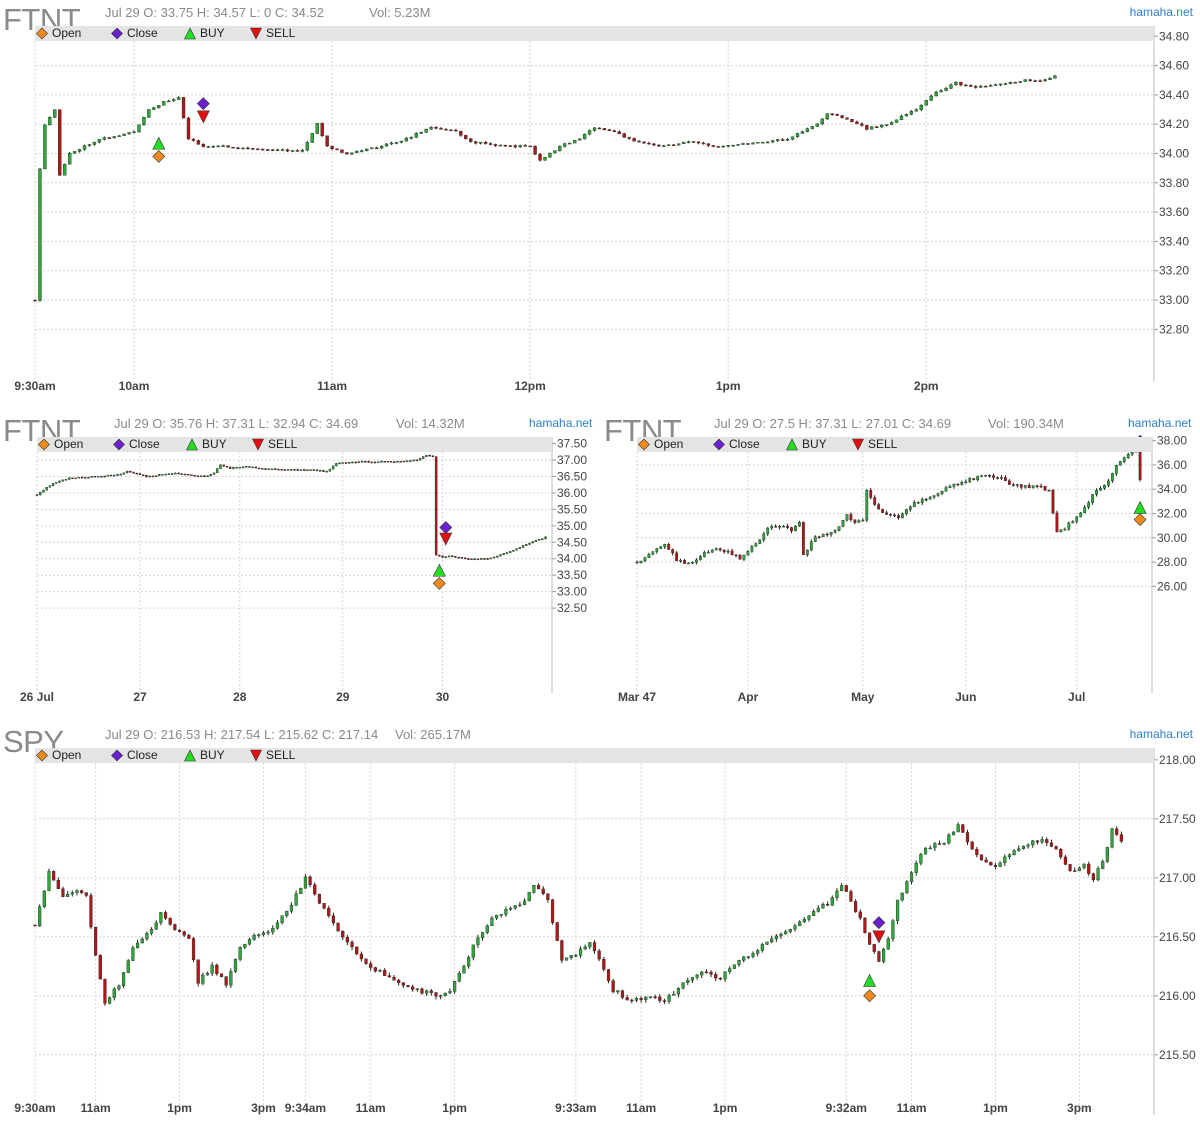  What do you see at coordinates (203, 104) in the screenshot?
I see `close-marker` at bounding box center [203, 104].